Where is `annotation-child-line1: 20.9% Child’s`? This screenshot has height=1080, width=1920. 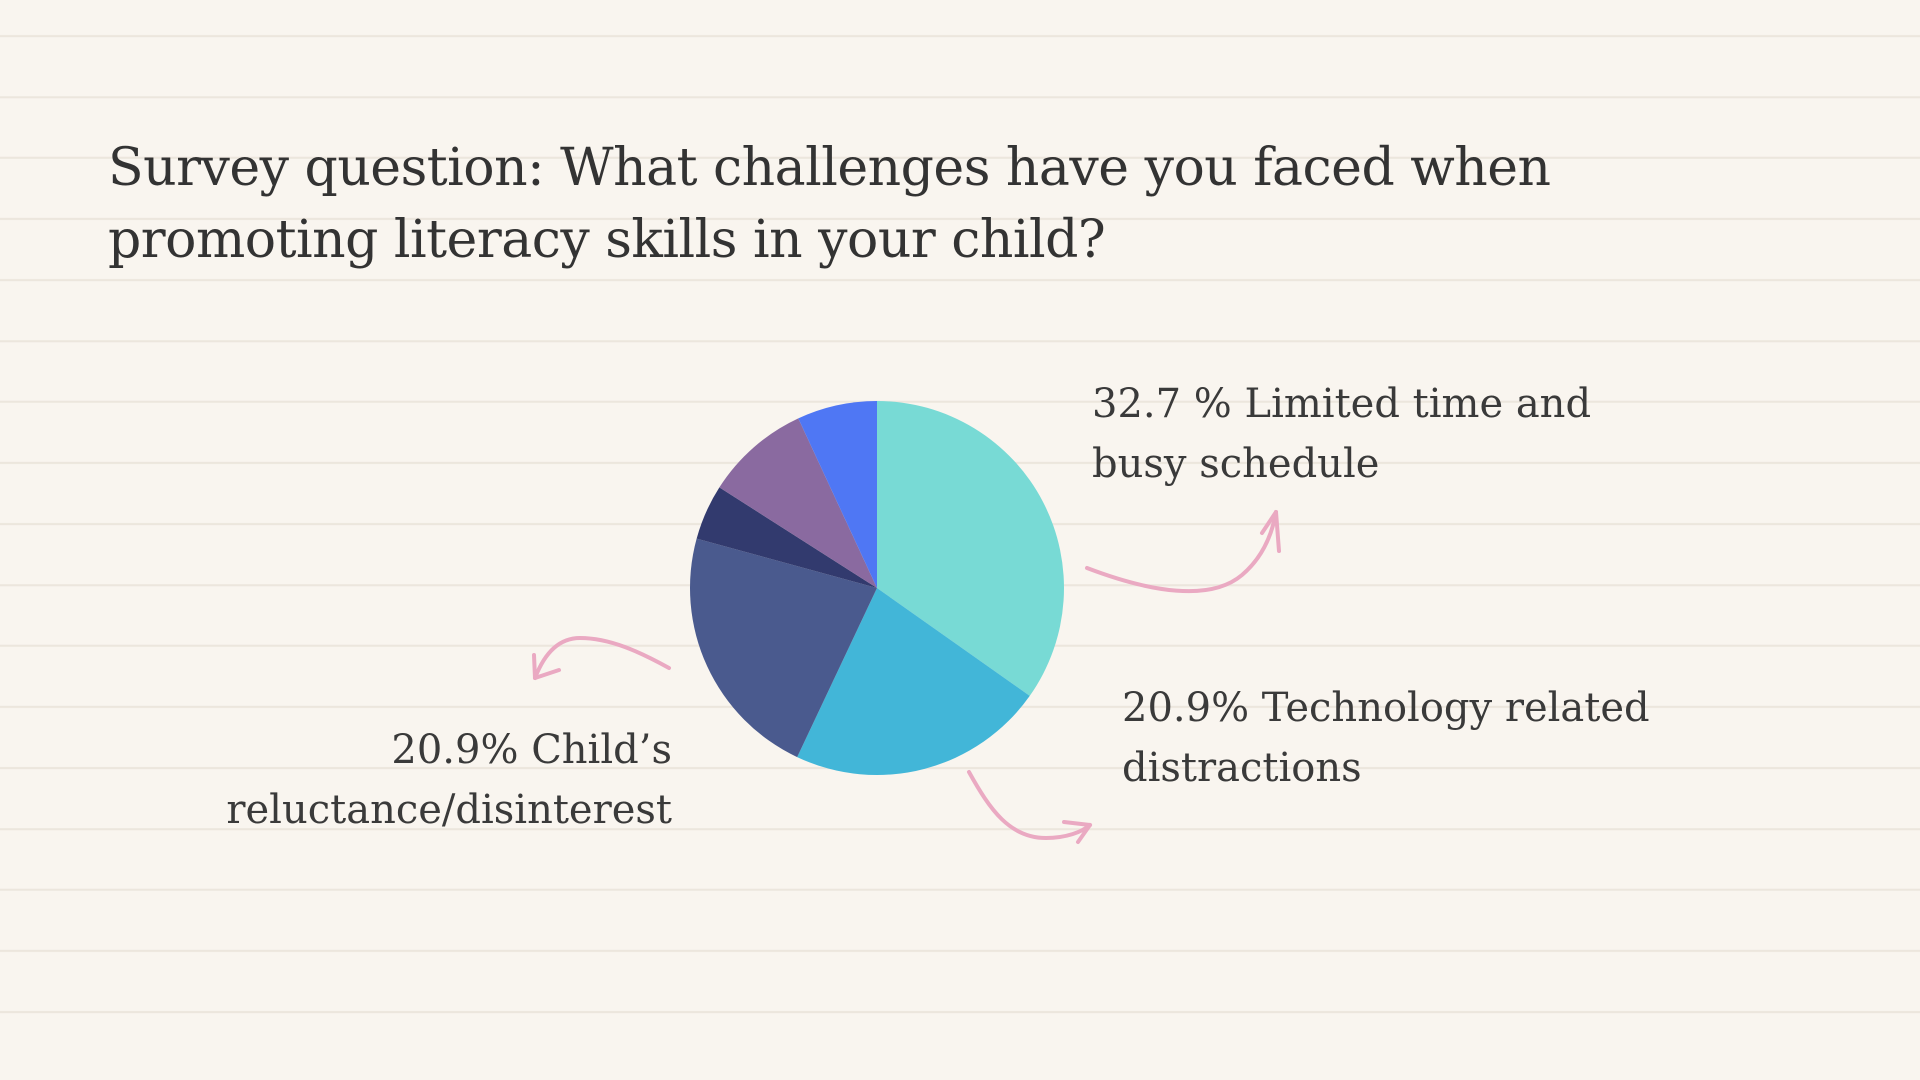
annotation-child-line1: 20.9% Child’s is located at coordinates (531, 750).